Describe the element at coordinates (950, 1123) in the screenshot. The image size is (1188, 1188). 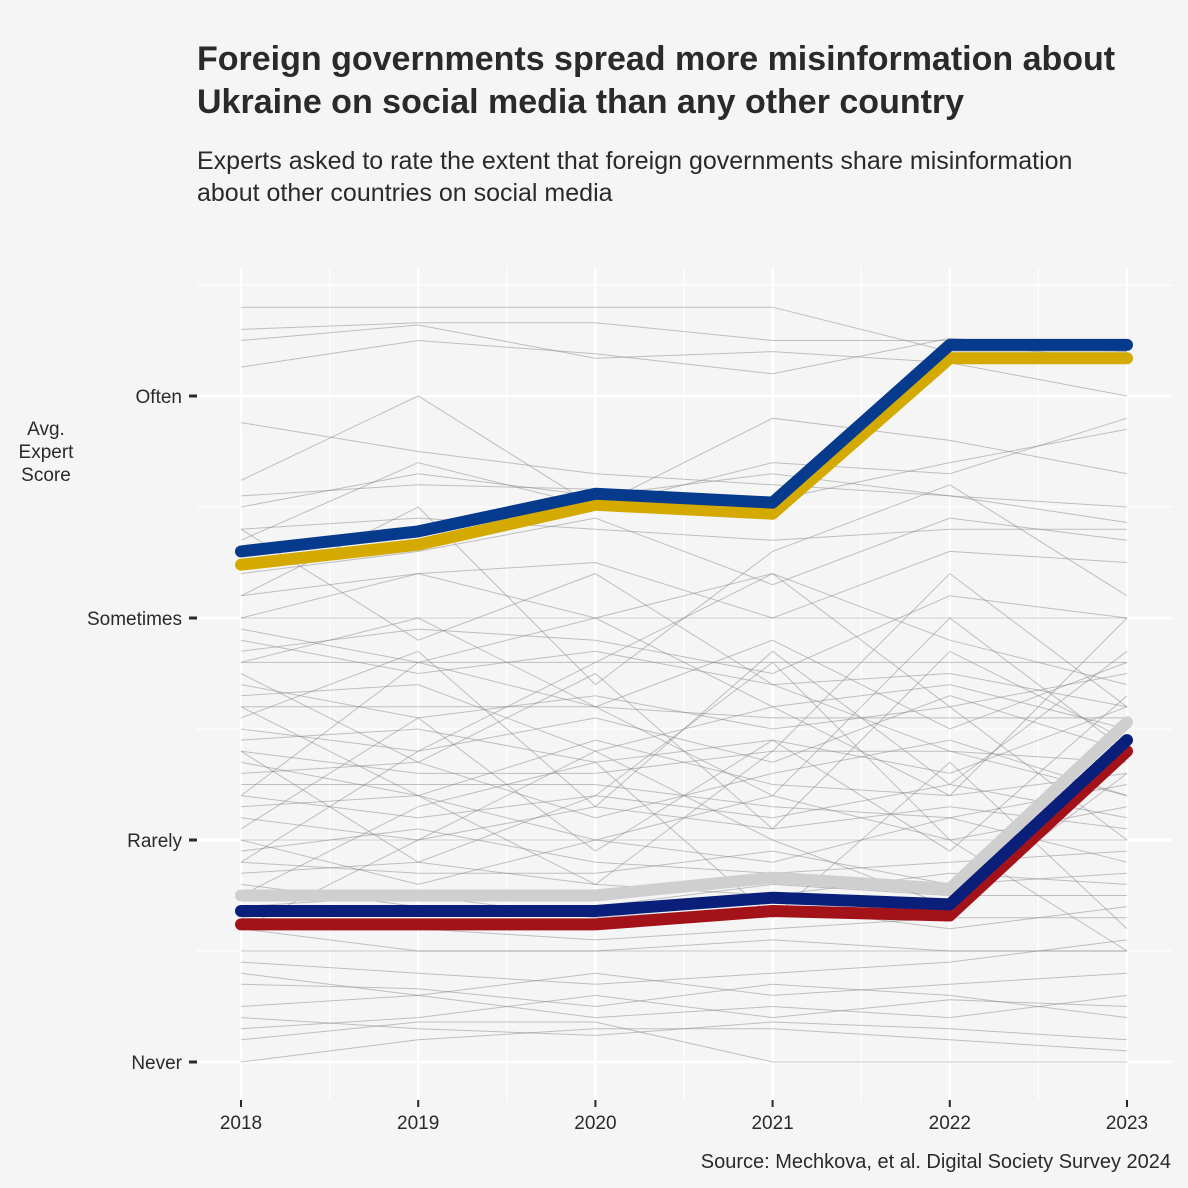
I see `x-tick-label: 2022` at that location.